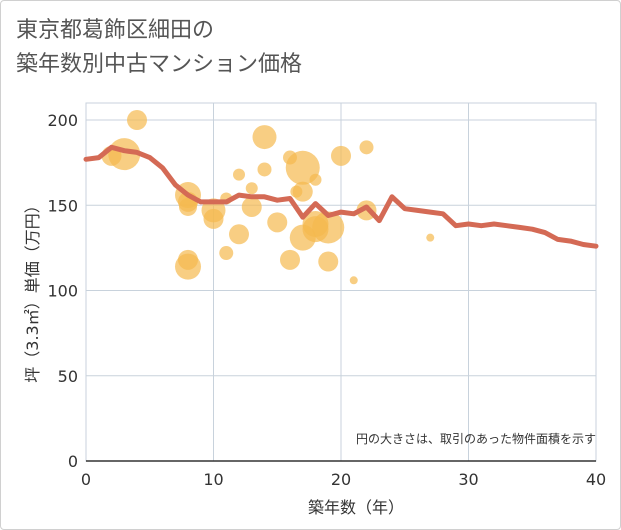  I want to click on x-tick-label: 20, so click(341, 479).